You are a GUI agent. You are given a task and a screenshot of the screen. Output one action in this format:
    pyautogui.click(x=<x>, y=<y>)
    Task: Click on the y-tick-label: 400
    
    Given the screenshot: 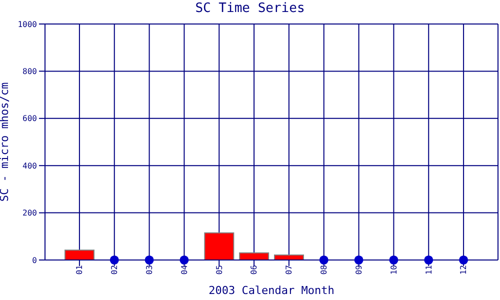 What is the action you would take?
    pyautogui.click(x=30, y=165)
    